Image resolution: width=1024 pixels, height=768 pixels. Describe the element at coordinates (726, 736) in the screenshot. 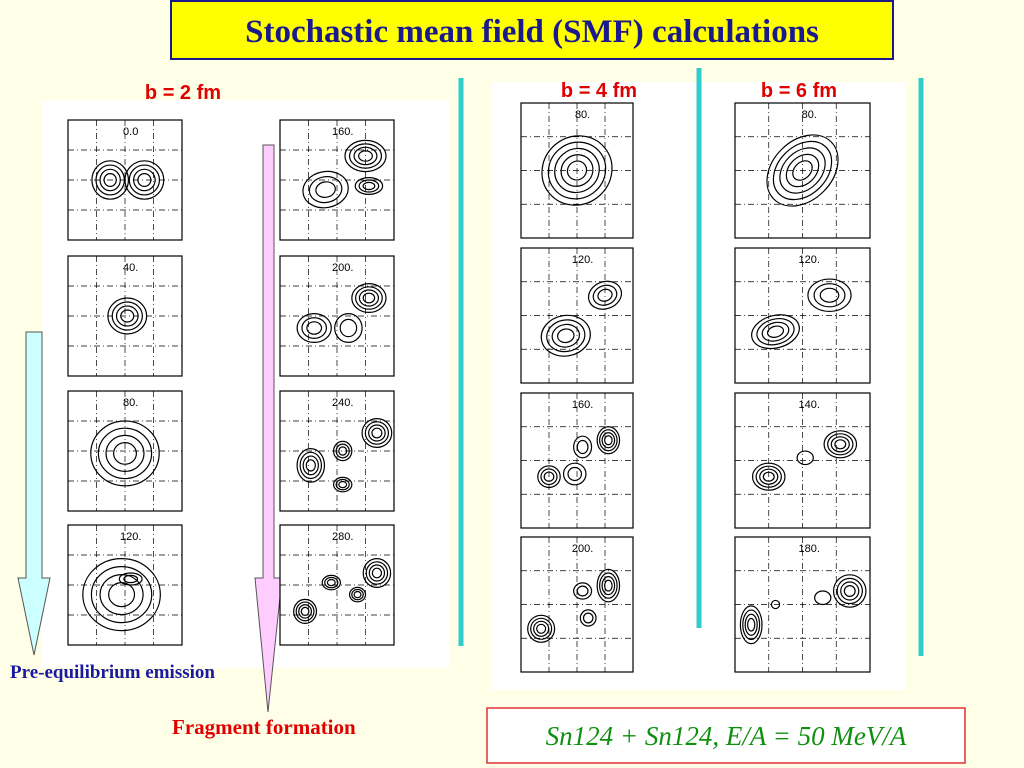

I see `annotation: Sn124 + Sn124, E/A = 50 MeV/A` at that location.